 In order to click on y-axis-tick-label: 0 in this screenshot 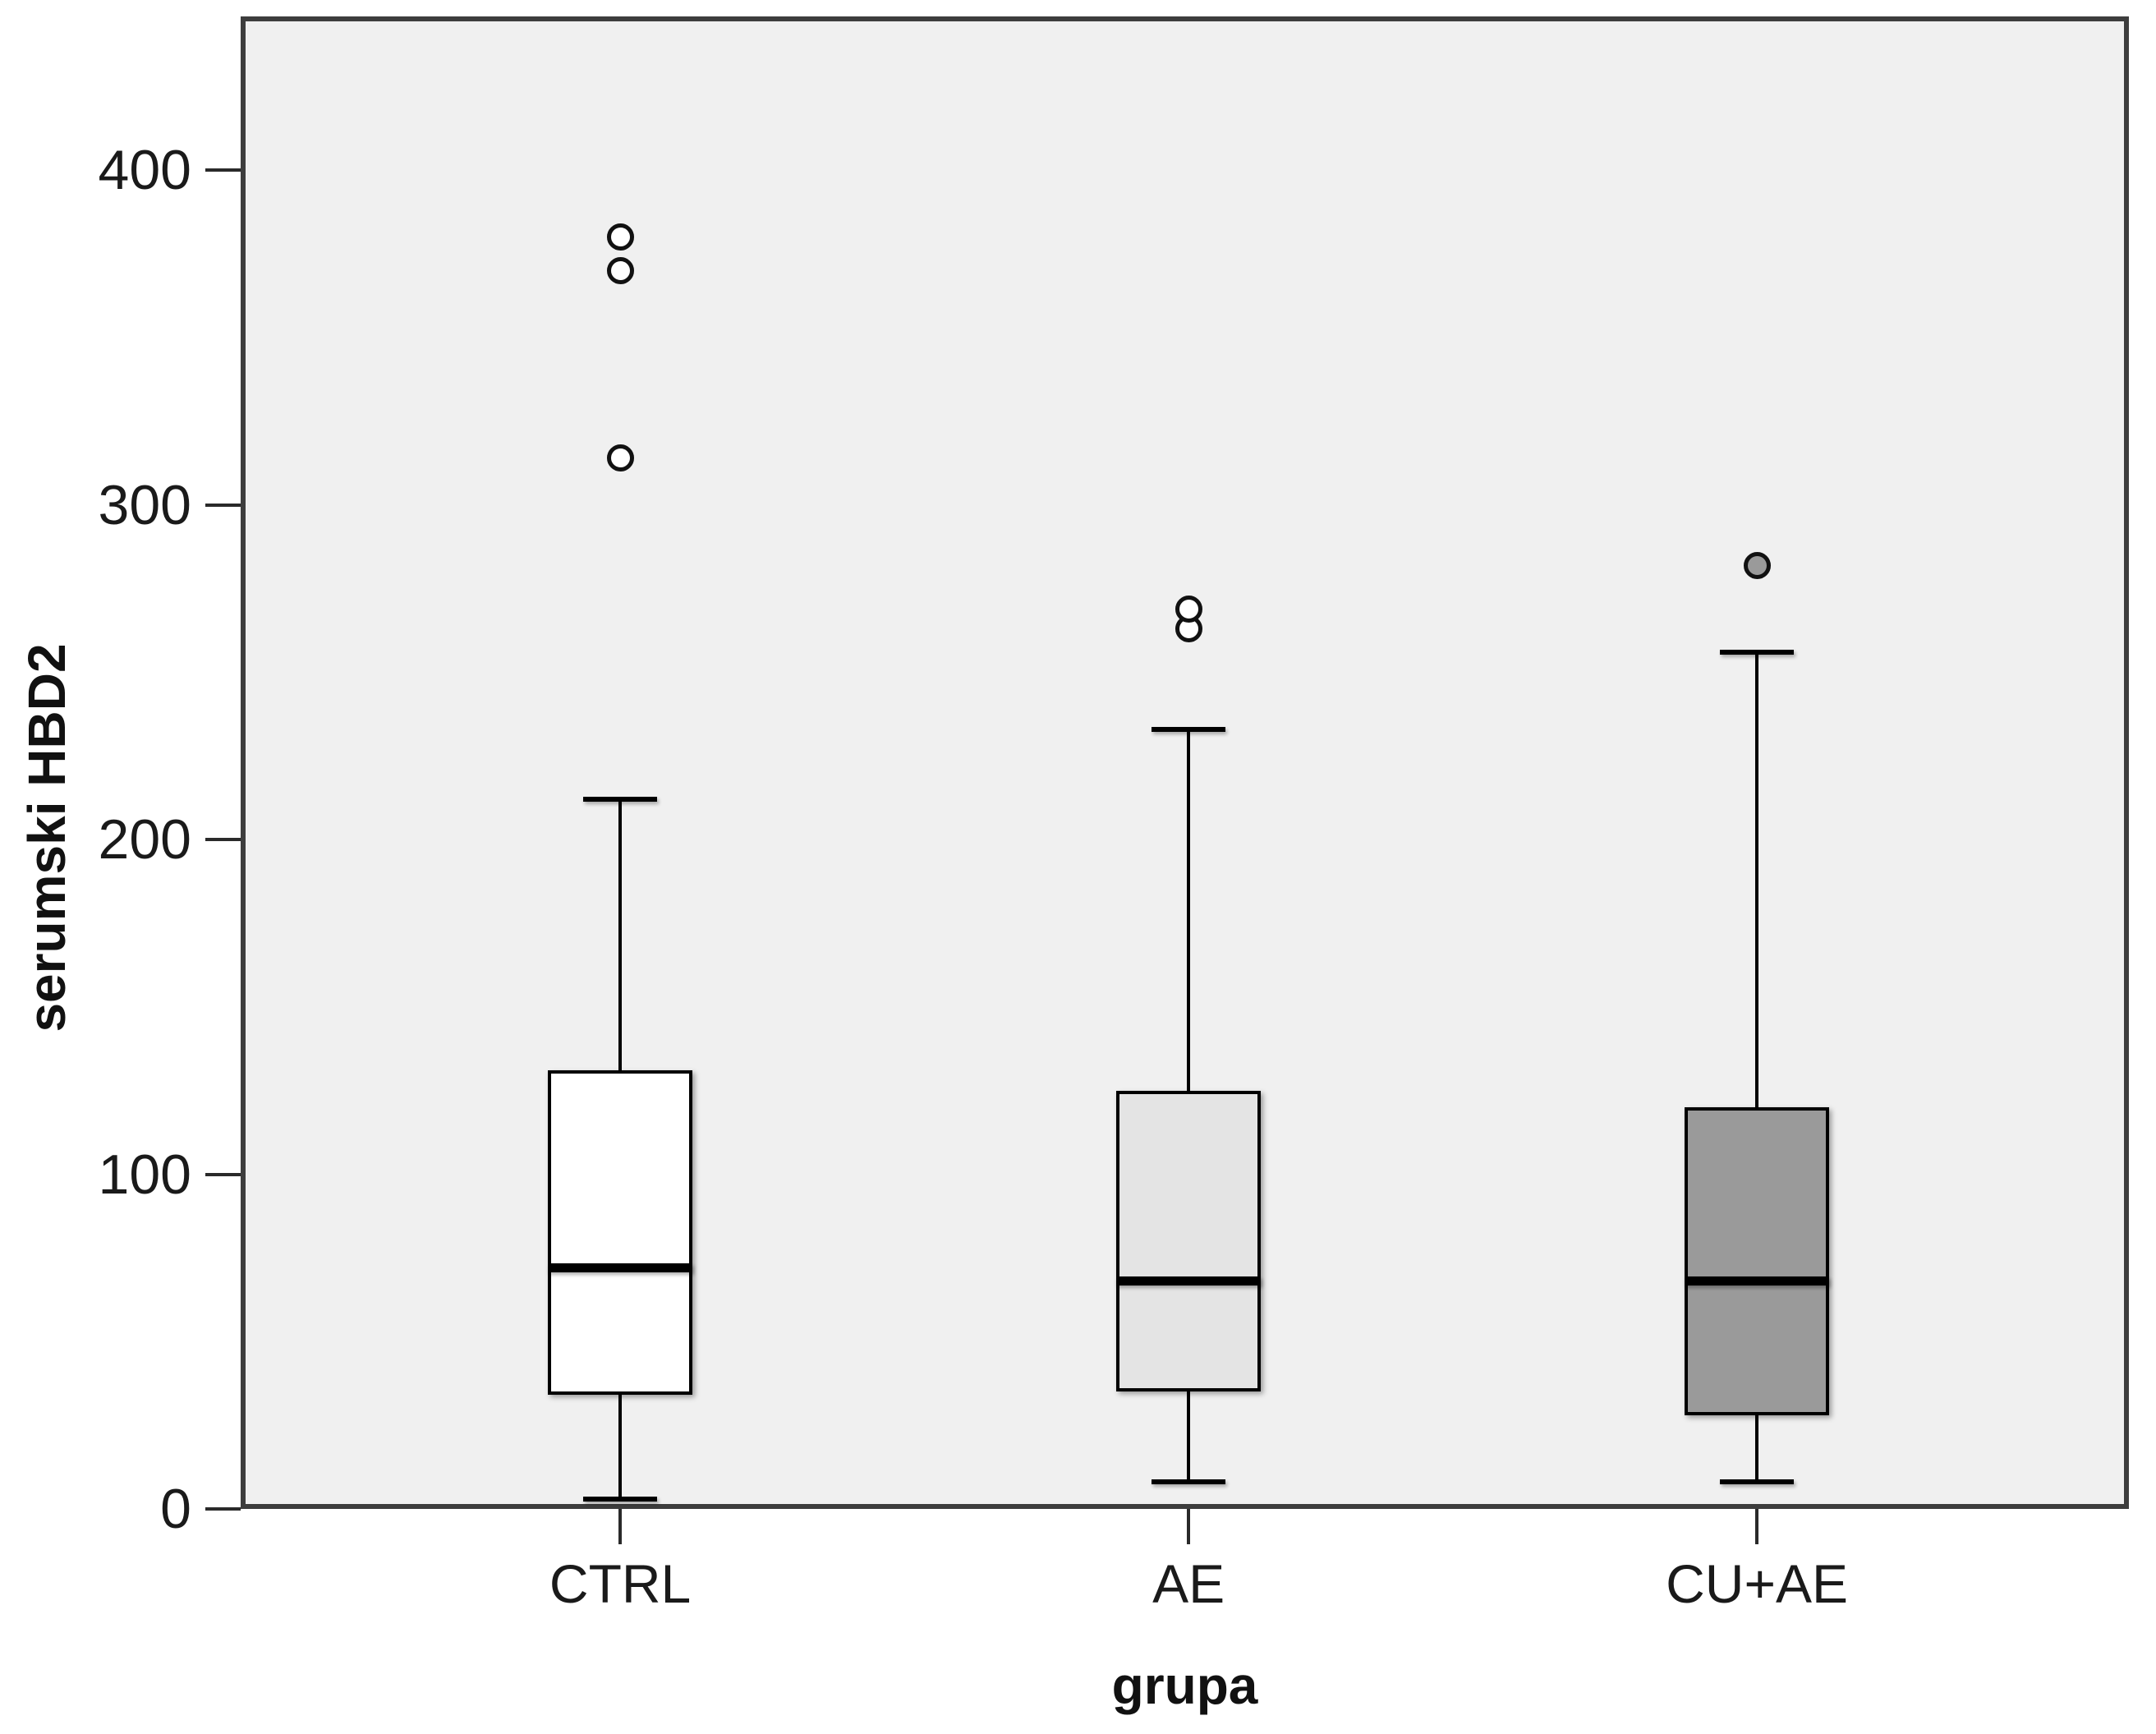, I will do `click(175, 1509)`.